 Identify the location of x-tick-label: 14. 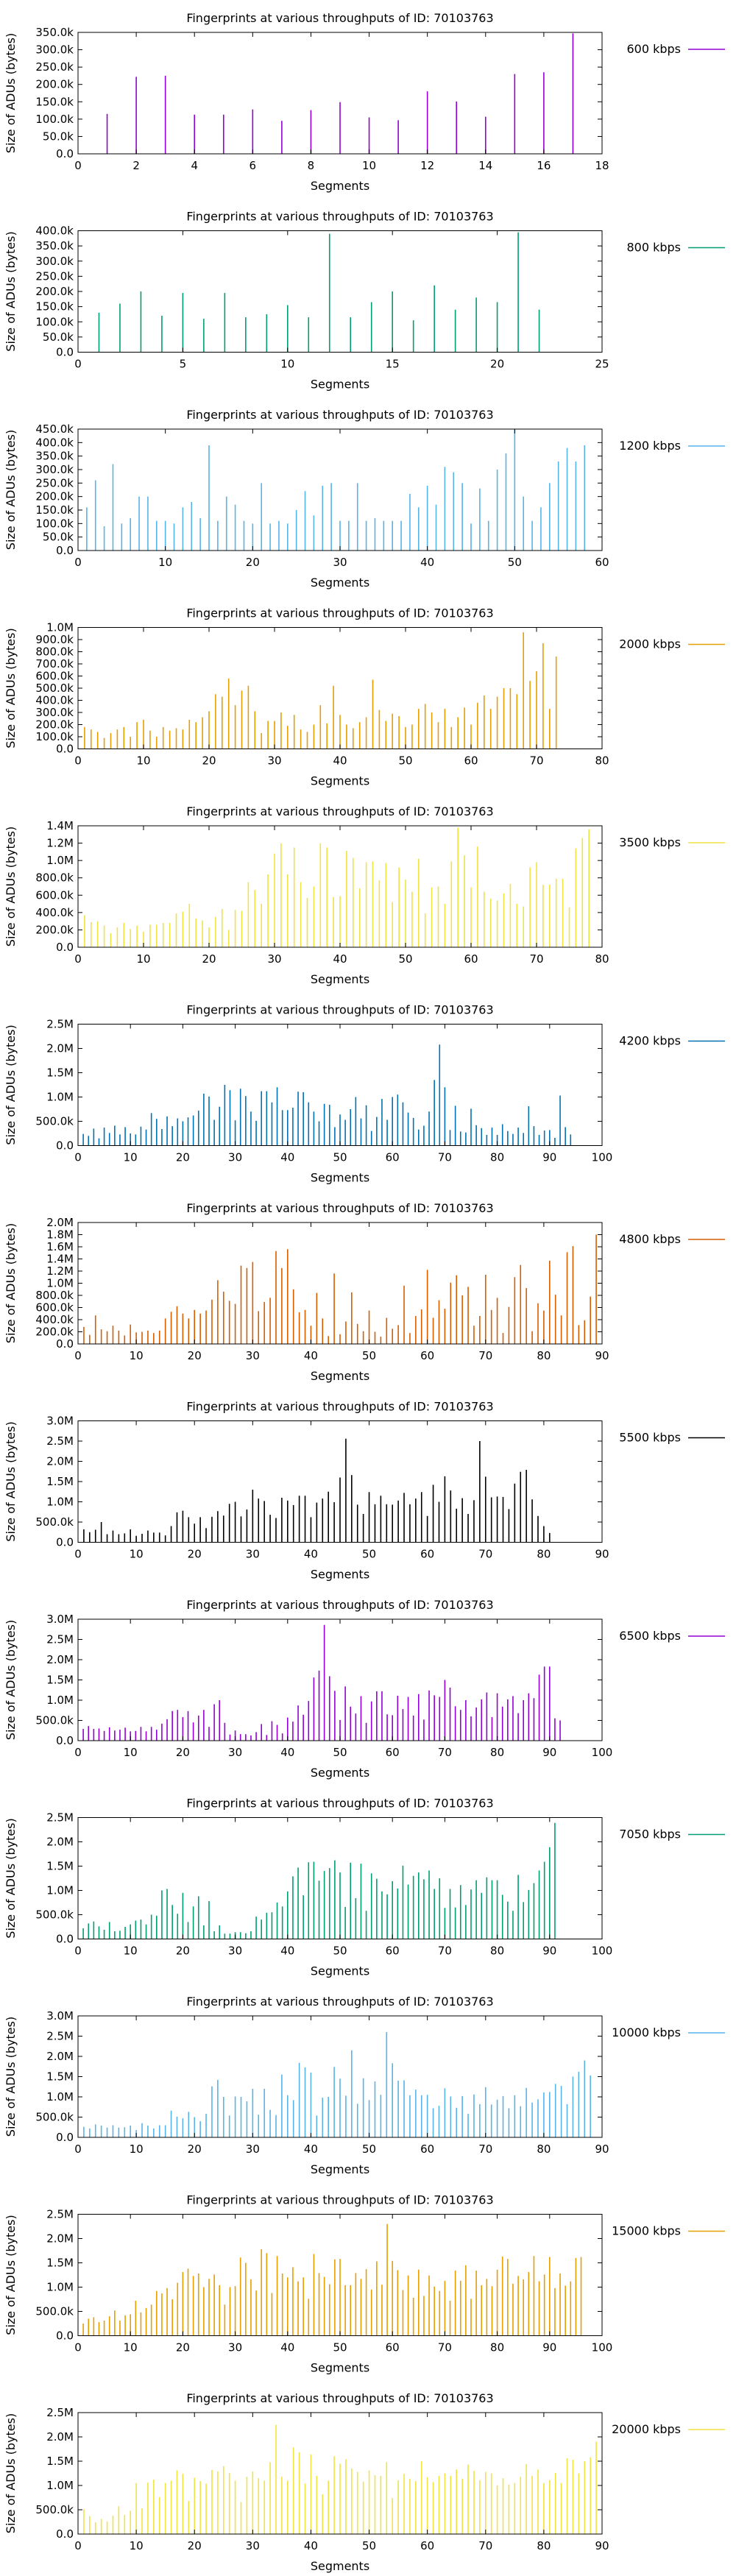
(485, 165).